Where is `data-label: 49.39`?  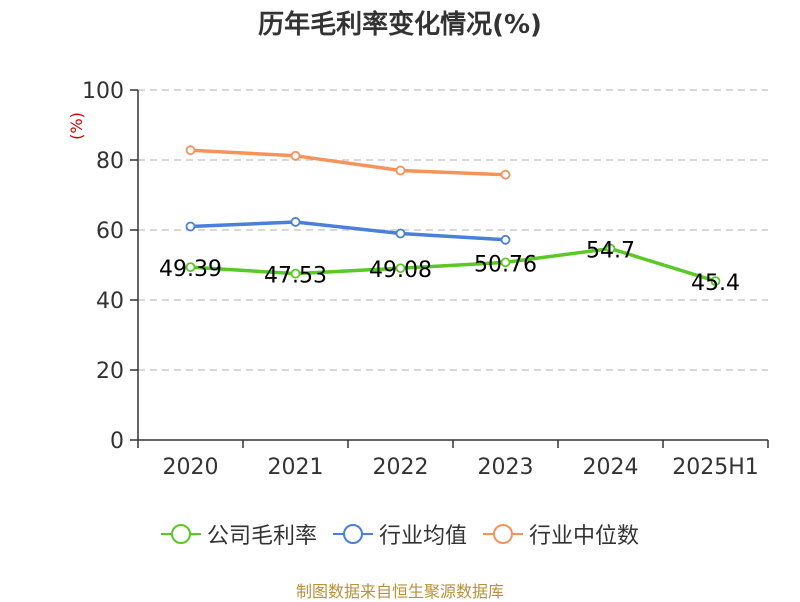
data-label: 49.39 is located at coordinates (190, 269).